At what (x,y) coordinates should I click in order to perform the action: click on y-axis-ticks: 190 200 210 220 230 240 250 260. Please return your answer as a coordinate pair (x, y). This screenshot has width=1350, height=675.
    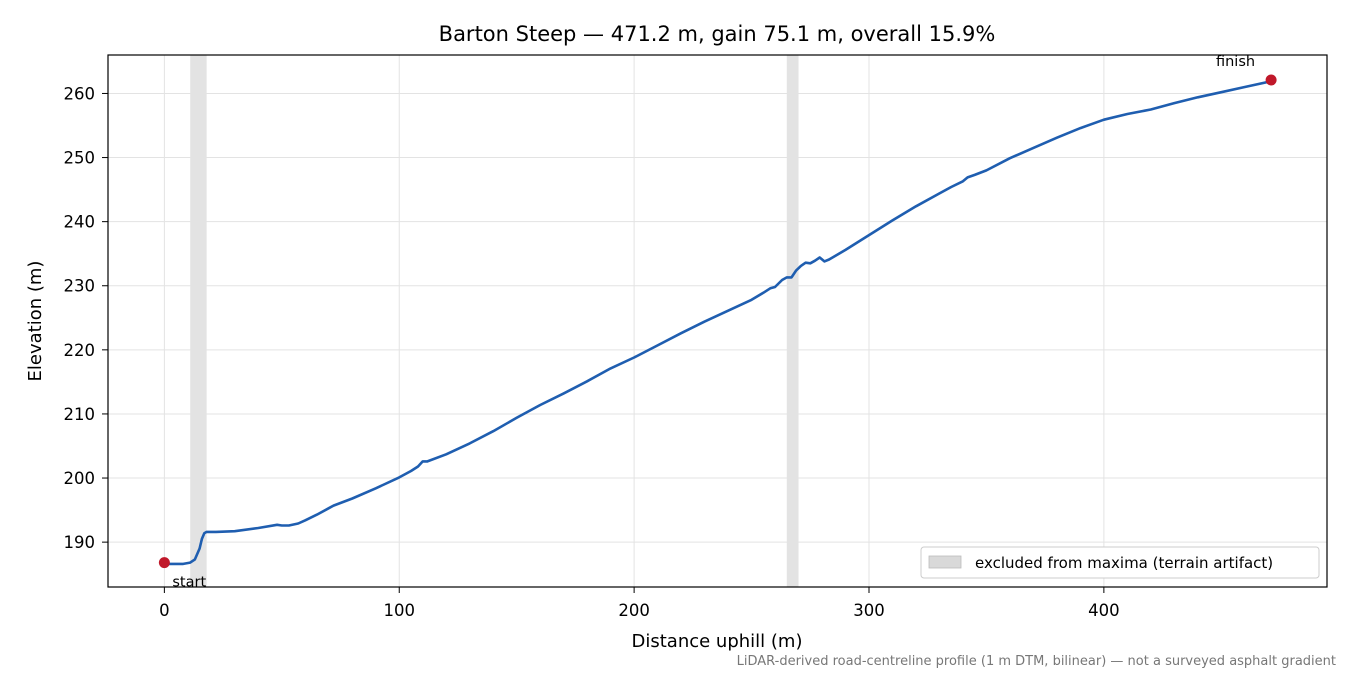
    Looking at the image, I should click on (86, 318).